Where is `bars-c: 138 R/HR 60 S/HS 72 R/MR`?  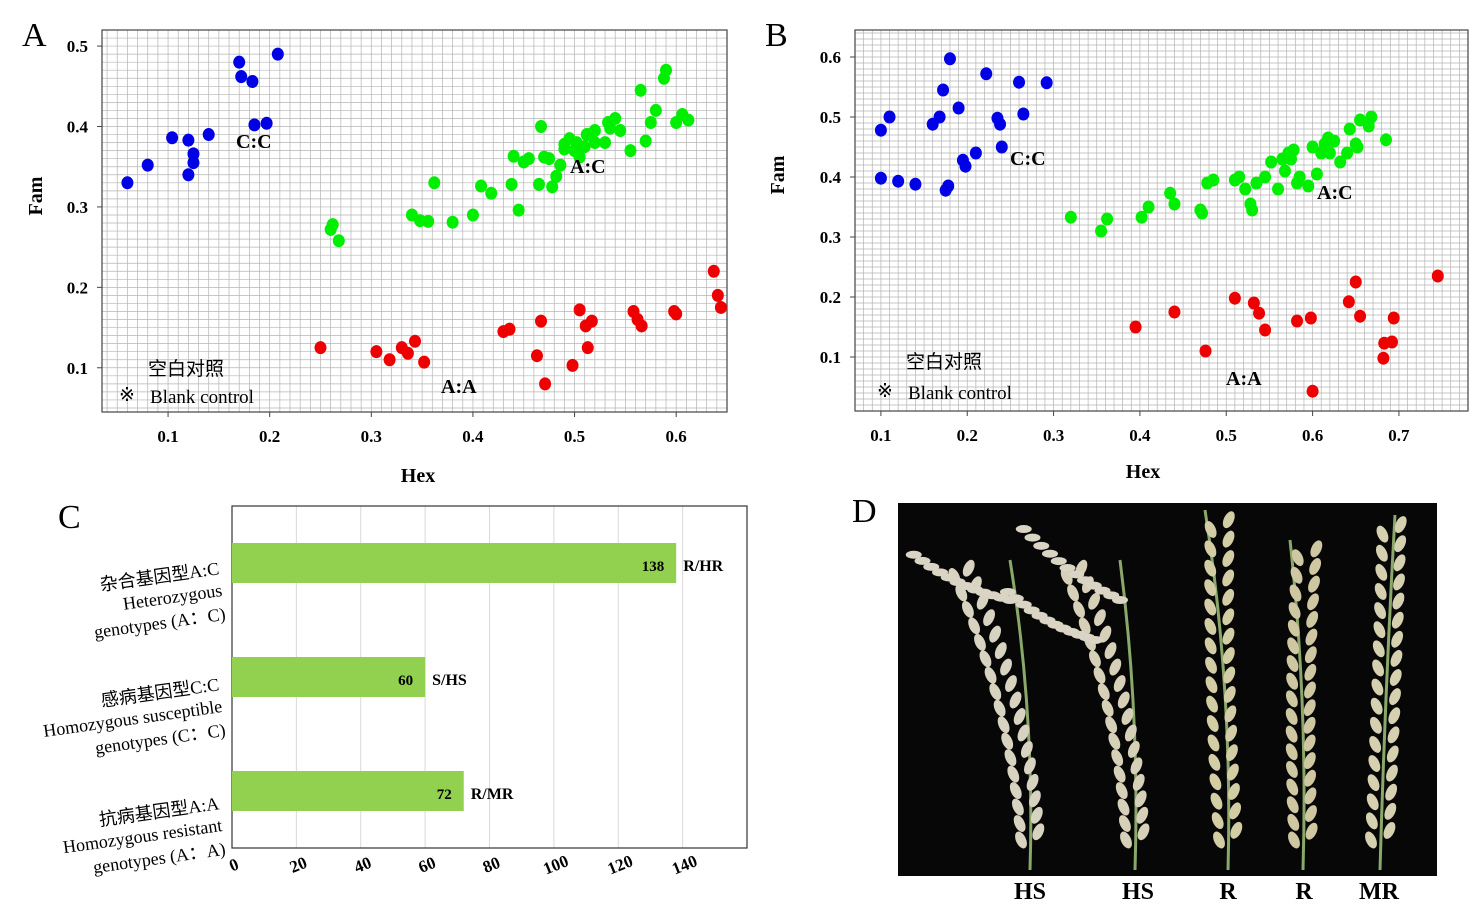 bars-c: 138 R/HR 60 S/HS 72 R/MR is located at coordinates (478, 677).